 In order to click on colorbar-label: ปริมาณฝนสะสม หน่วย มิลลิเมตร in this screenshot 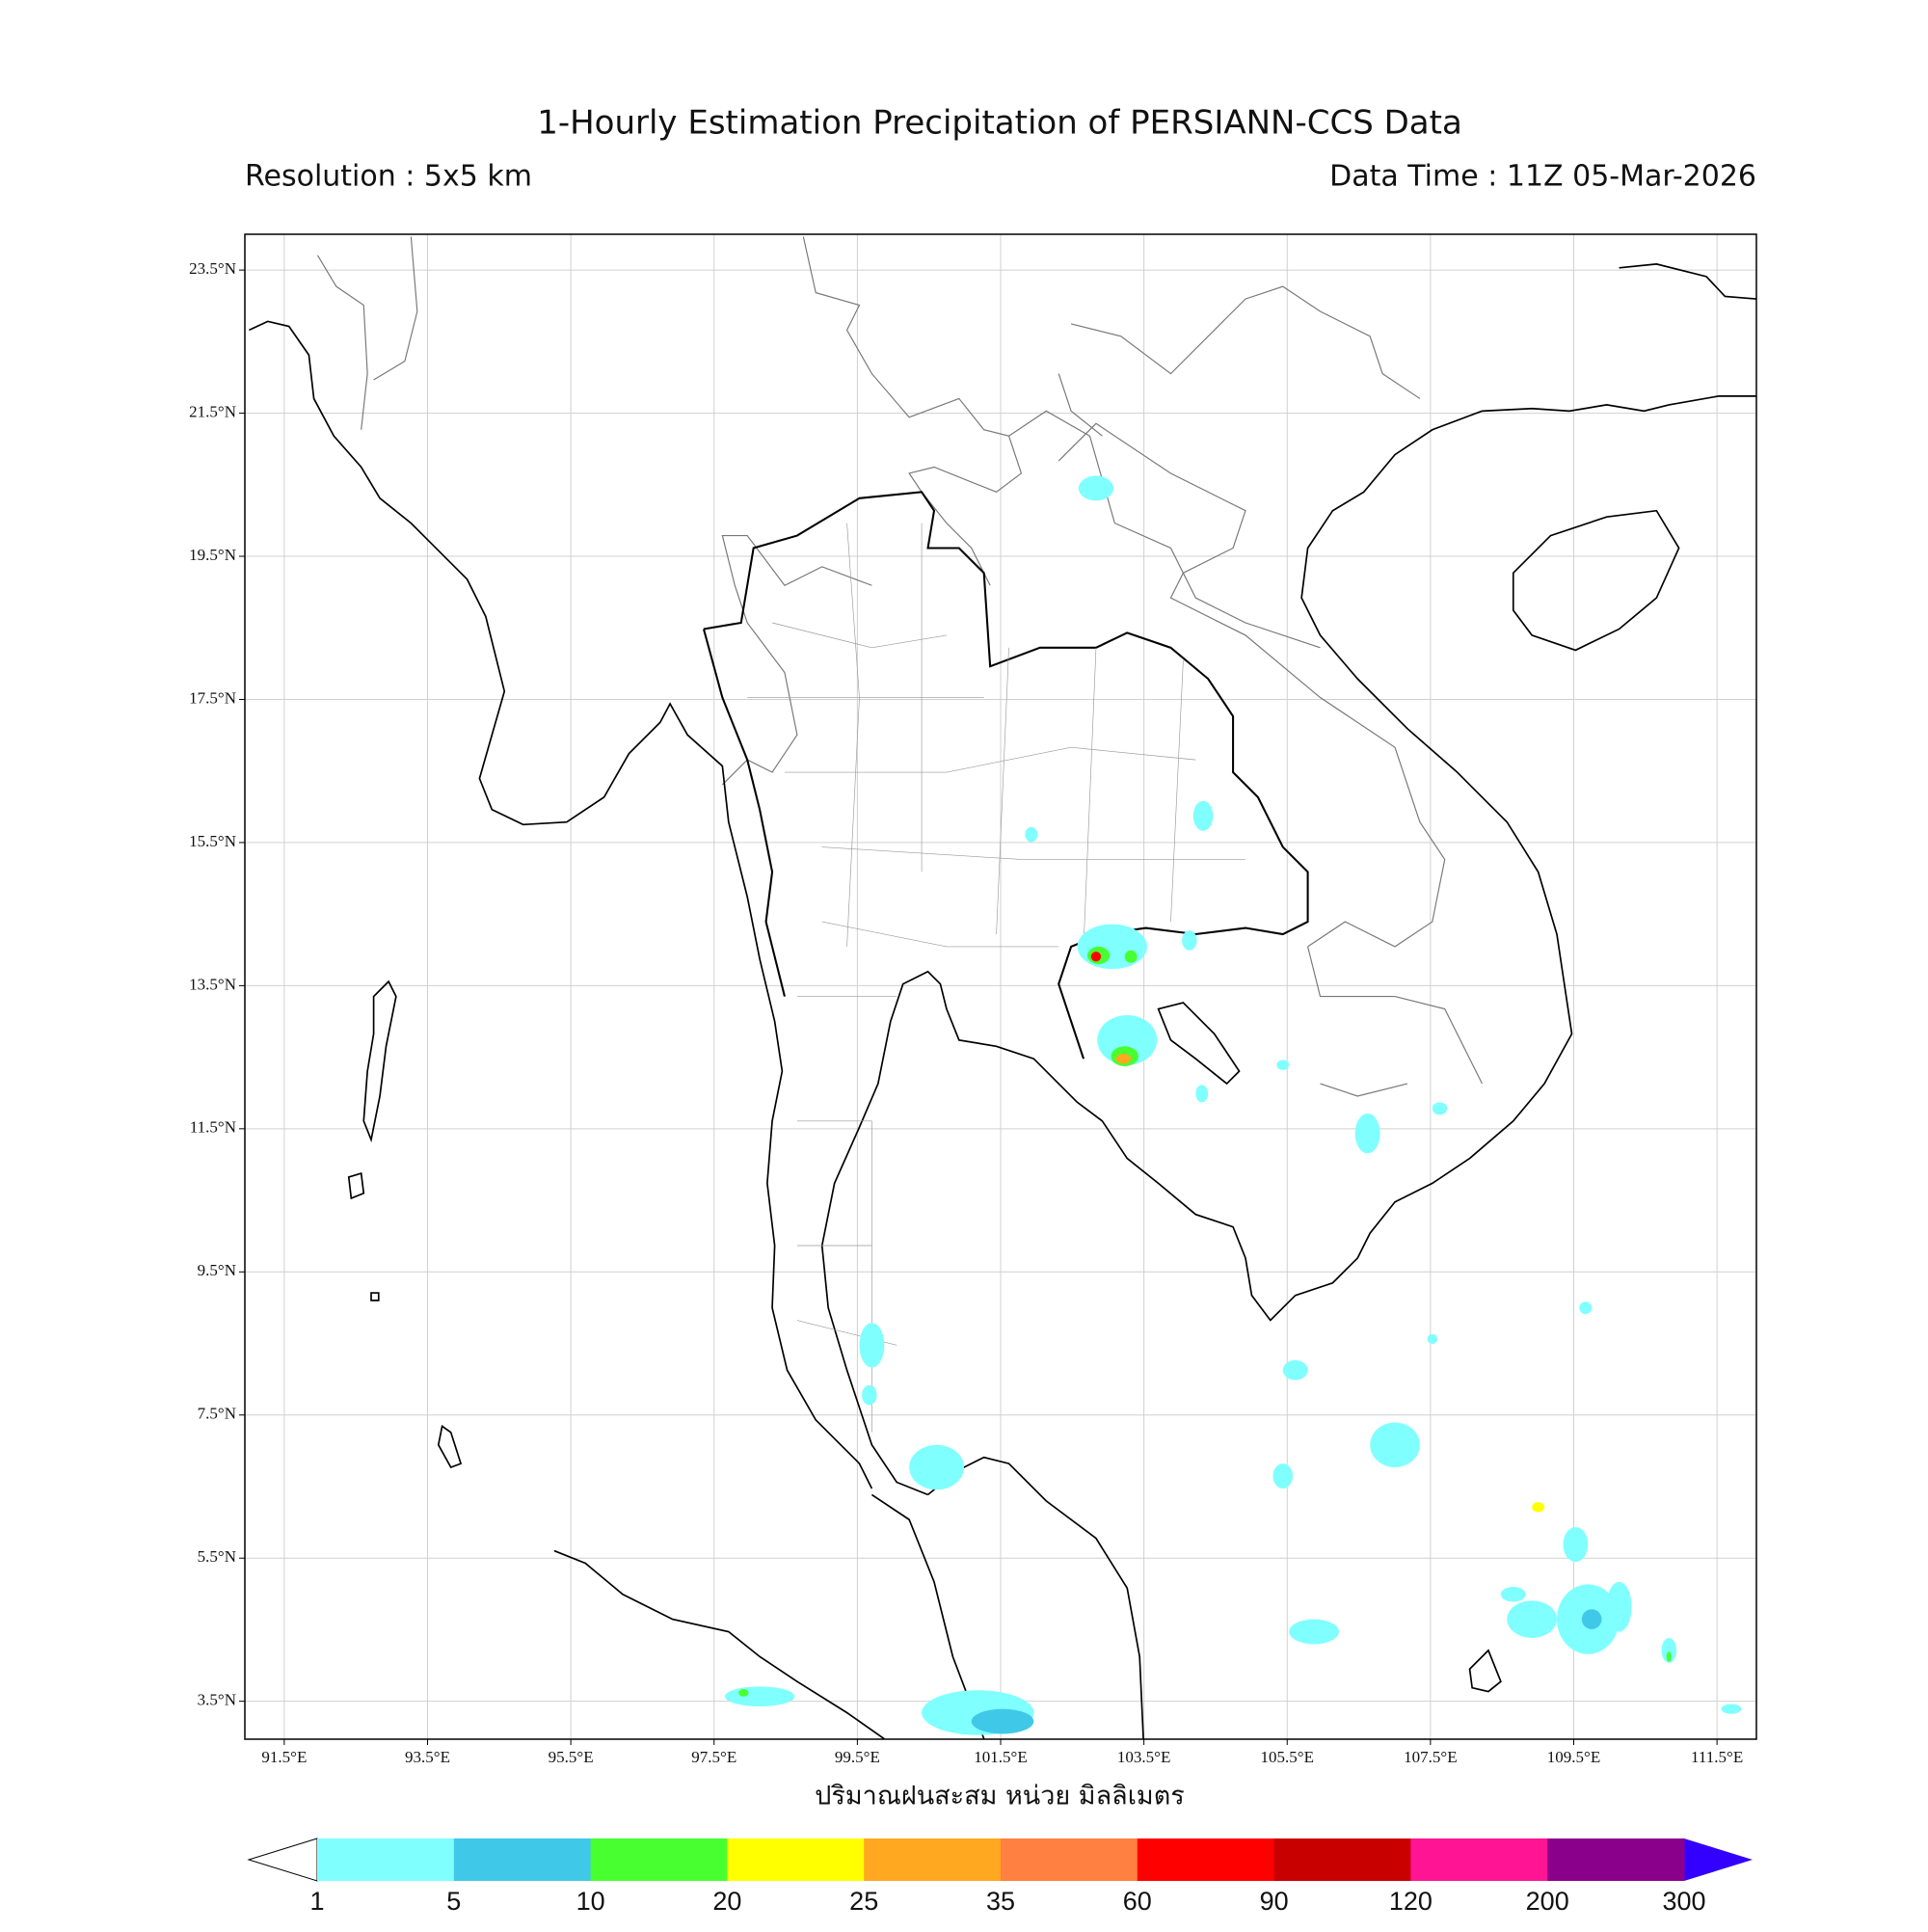, I will do `click(1000, 1797)`.